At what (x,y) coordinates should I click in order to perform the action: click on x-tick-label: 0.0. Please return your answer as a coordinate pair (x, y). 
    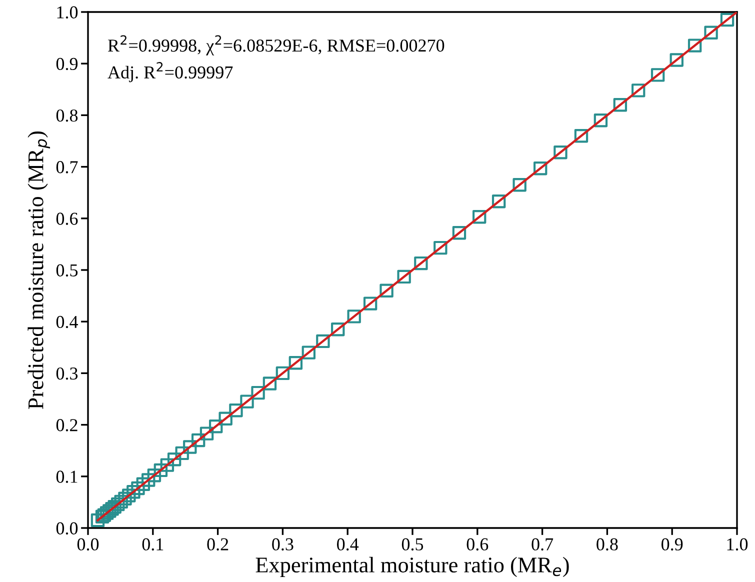
    Looking at the image, I should click on (88, 544).